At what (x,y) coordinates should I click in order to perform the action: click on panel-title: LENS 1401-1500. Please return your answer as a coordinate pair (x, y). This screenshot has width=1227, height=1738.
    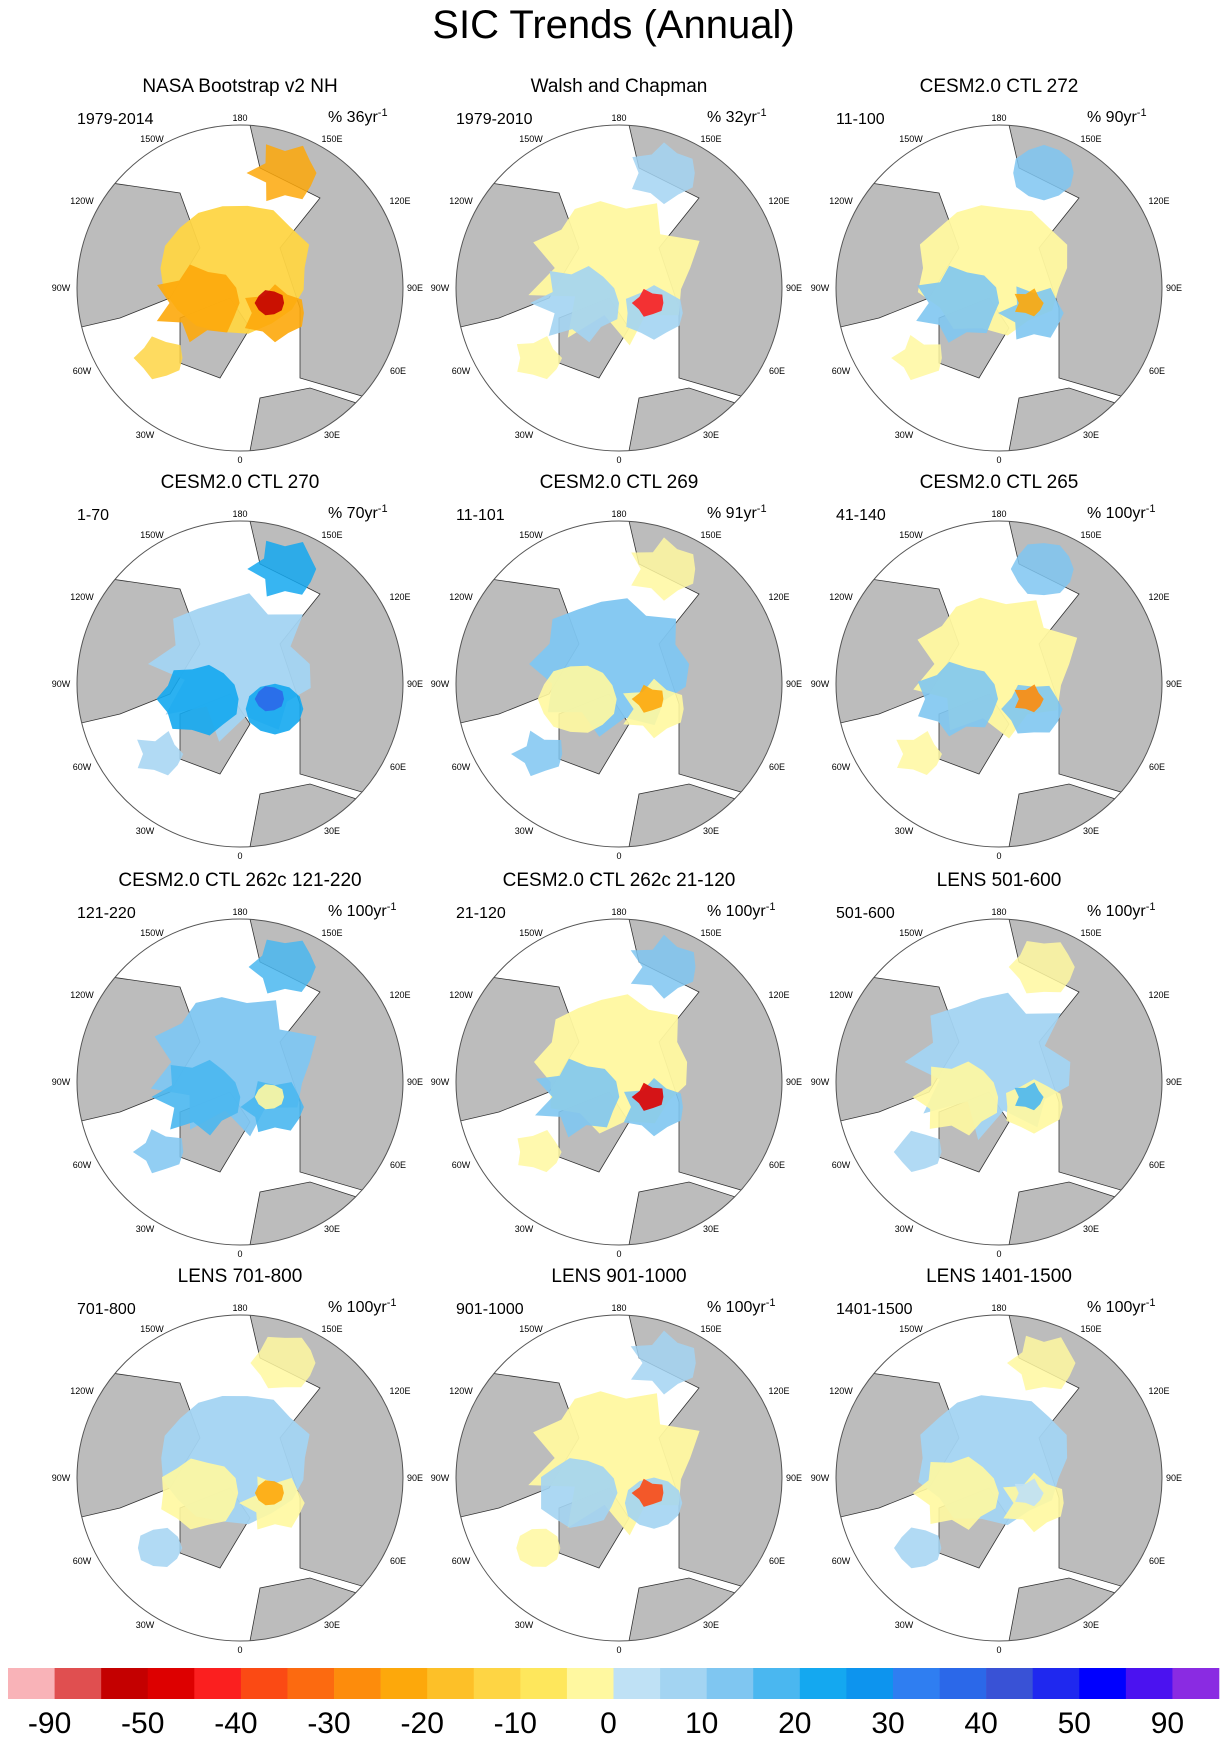
    Looking at the image, I should click on (999, 1276).